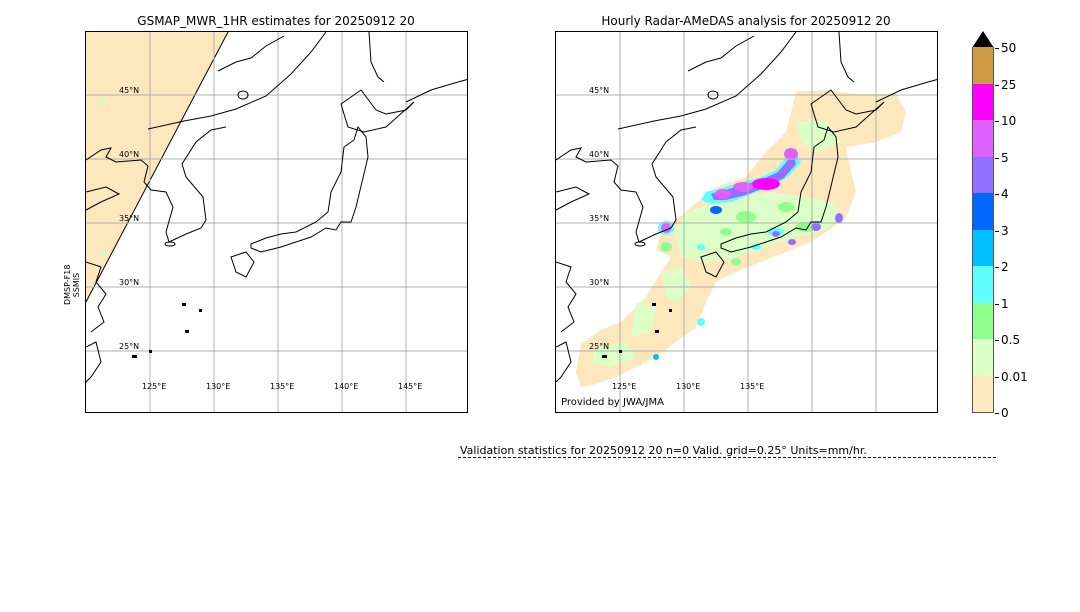  Describe the element at coordinates (346, 386) in the screenshot. I see `lon-label-140: 140°E` at that location.